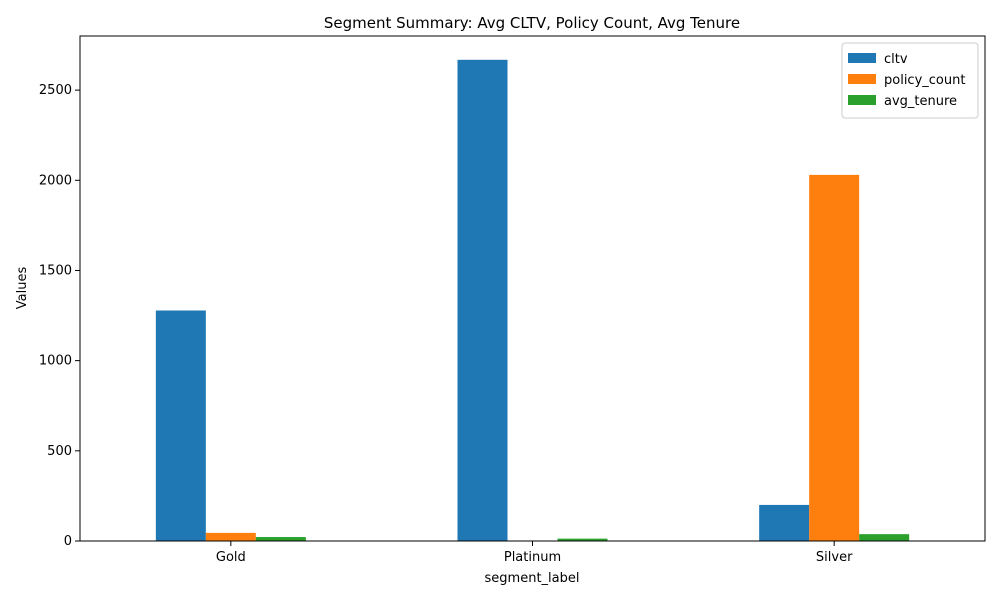 The image size is (1000, 600). Describe the element at coordinates (884, 537) in the screenshot. I see `bar-avg_tenure-silver` at that location.